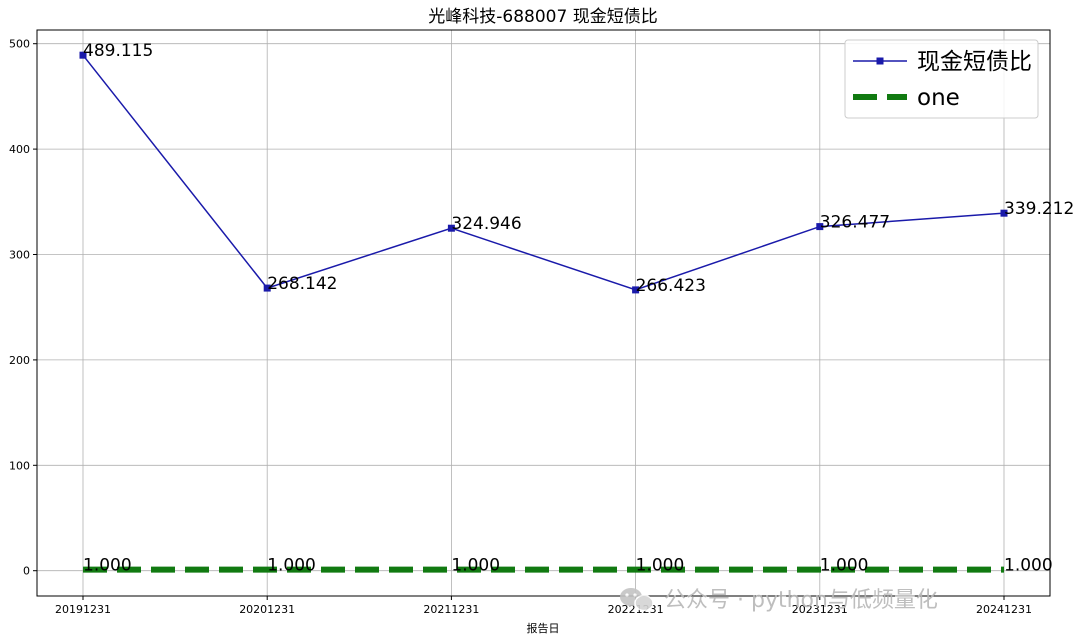 The width and height of the screenshot is (1080, 642). Describe the element at coordinates (637, 600) in the screenshot. I see `wechat-icon` at that location.